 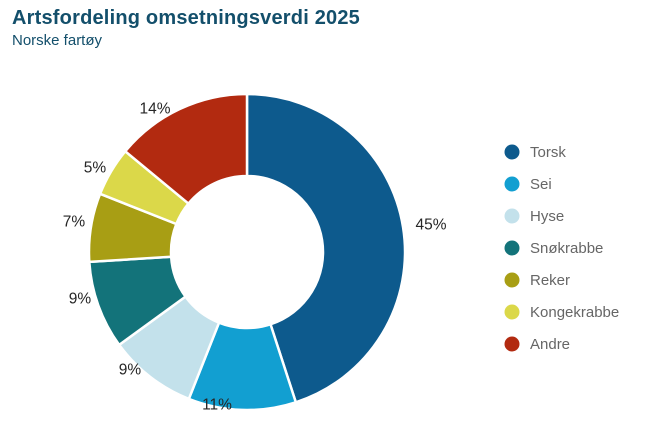 What do you see at coordinates (575, 312) in the screenshot?
I see `legend-label-kongekrabbe: Kongekrabbe` at bounding box center [575, 312].